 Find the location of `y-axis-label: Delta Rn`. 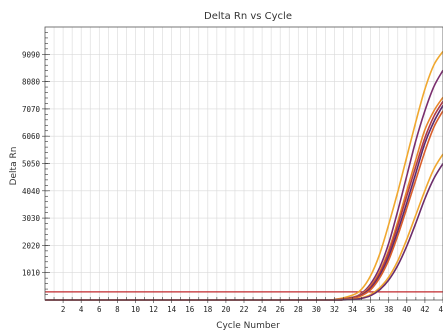

y-axis-label: Delta Rn is located at coordinates (14, 166).